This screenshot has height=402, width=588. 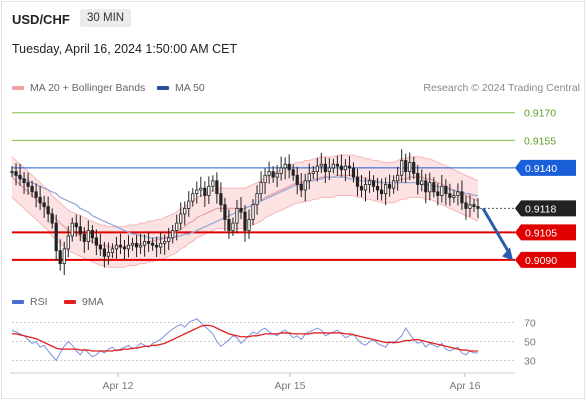 What do you see at coordinates (540, 141) in the screenshot?
I see `level-label-1: 0.9155` at bounding box center [540, 141].